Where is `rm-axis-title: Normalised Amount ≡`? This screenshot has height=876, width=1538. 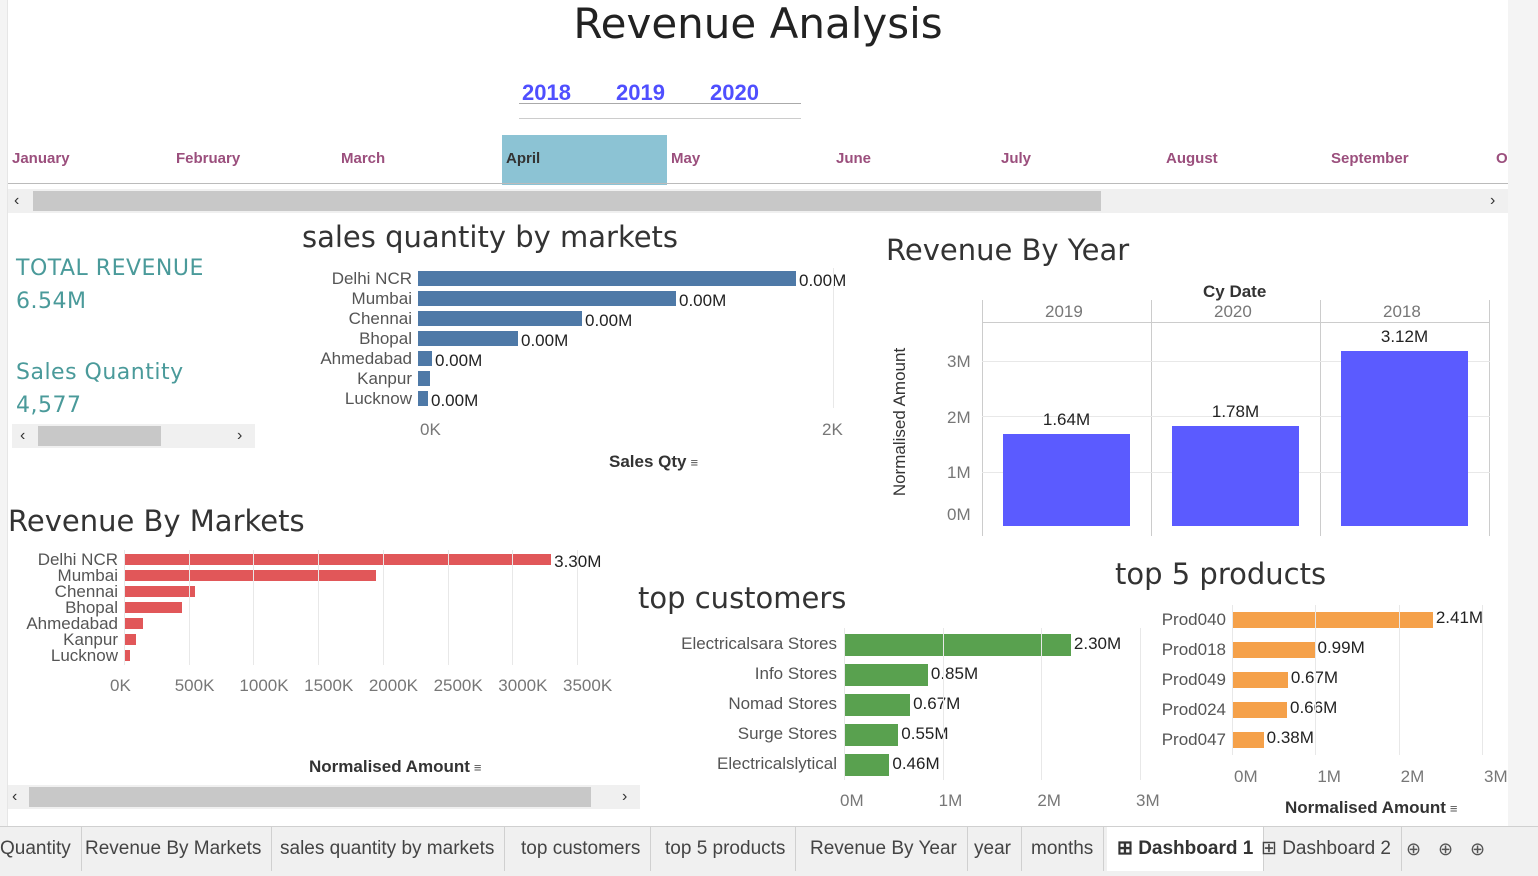
rm-axis-title: Normalised Amount ≡ is located at coordinates (395, 767).